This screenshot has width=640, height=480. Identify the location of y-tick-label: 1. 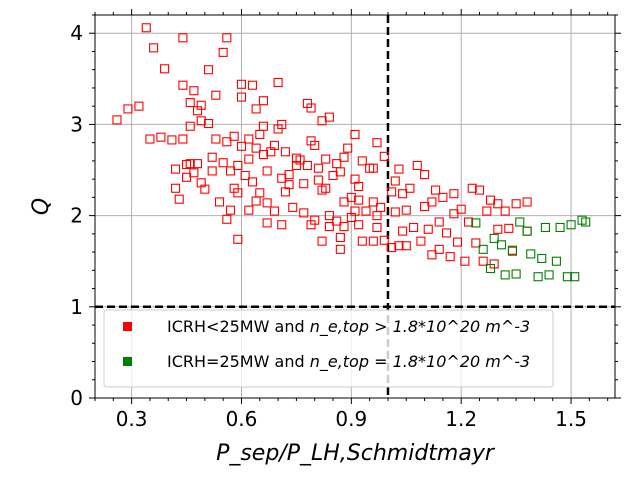
(76, 307).